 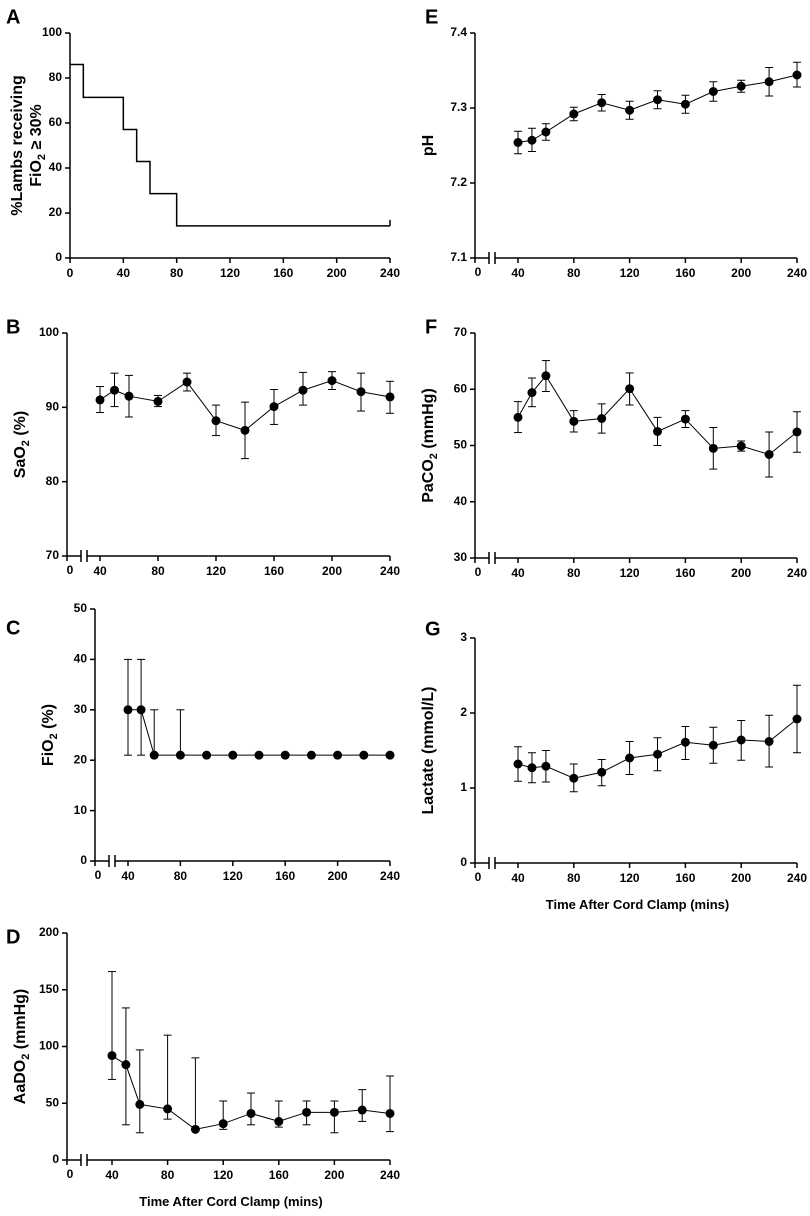 What do you see at coordinates (390, 1175) in the screenshot?
I see `x-tick-label: 240` at bounding box center [390, 1175].